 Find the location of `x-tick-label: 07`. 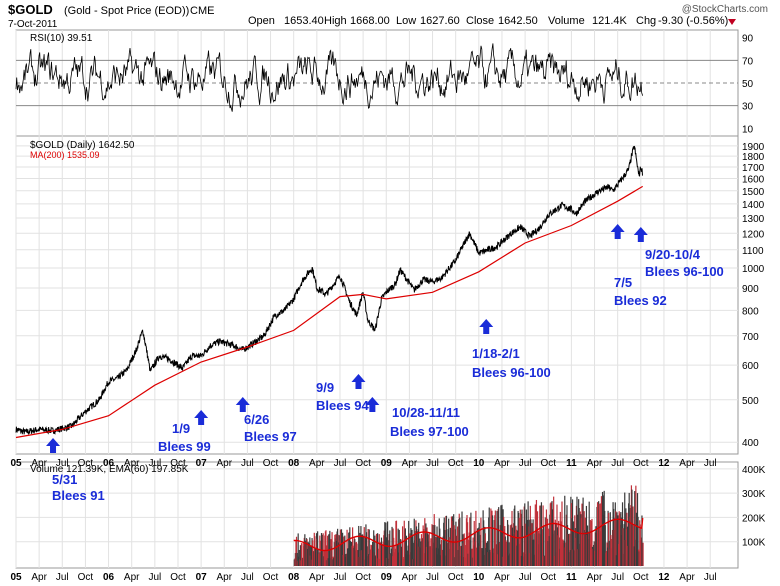

x-tick-label: 07 is located at coordinates (202, 577).